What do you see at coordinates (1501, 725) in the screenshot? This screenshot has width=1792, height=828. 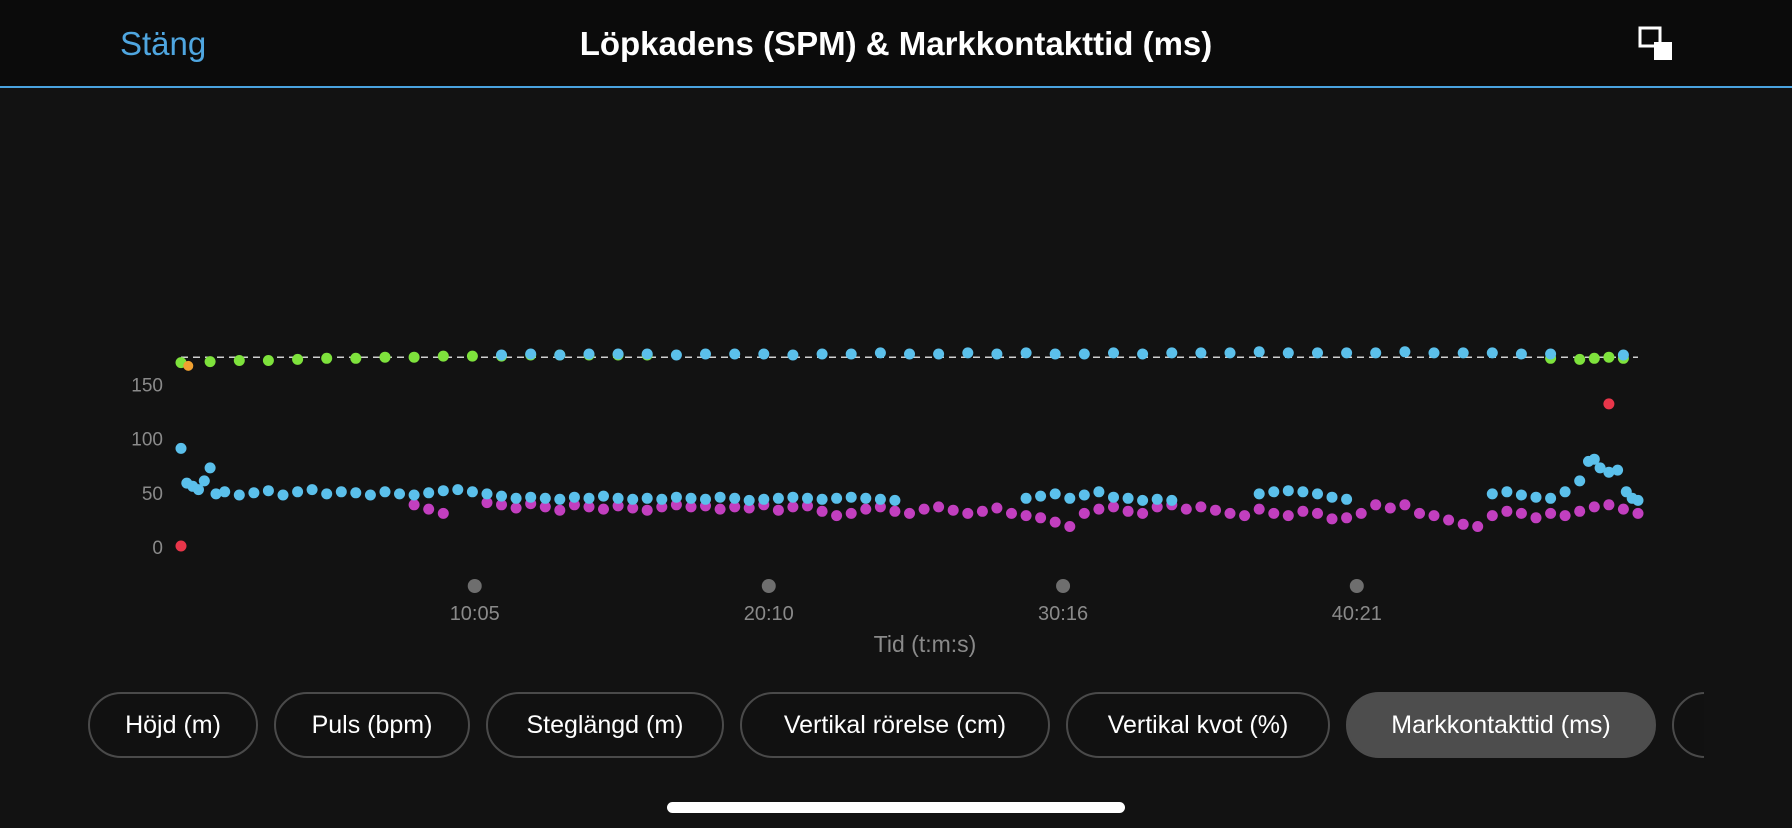 I see `tab-markkontakttid: Markkontakttid (ms)` at bounding box center [1501, 725].